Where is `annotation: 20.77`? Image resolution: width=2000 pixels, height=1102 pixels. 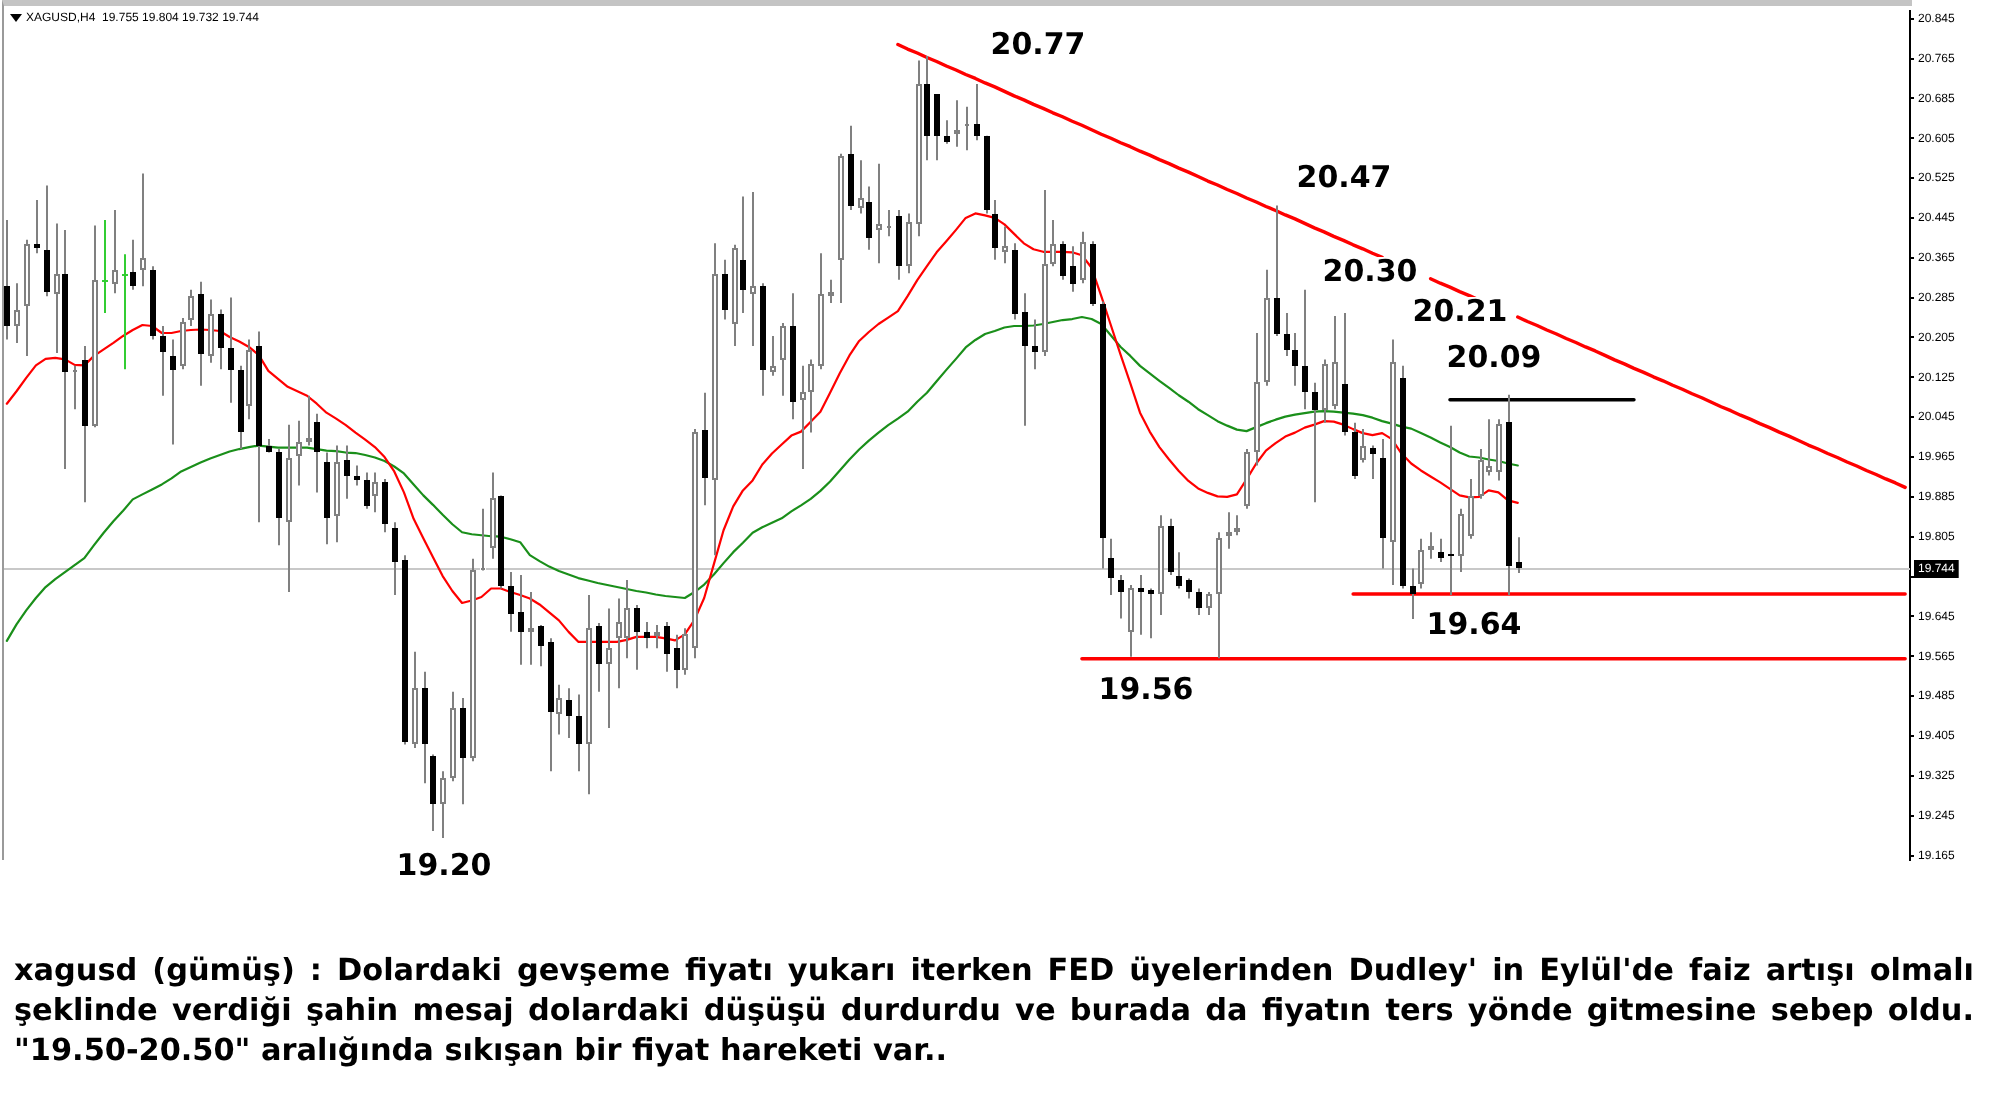
annotation: 20.77 is located at coordinates (1038, 43).